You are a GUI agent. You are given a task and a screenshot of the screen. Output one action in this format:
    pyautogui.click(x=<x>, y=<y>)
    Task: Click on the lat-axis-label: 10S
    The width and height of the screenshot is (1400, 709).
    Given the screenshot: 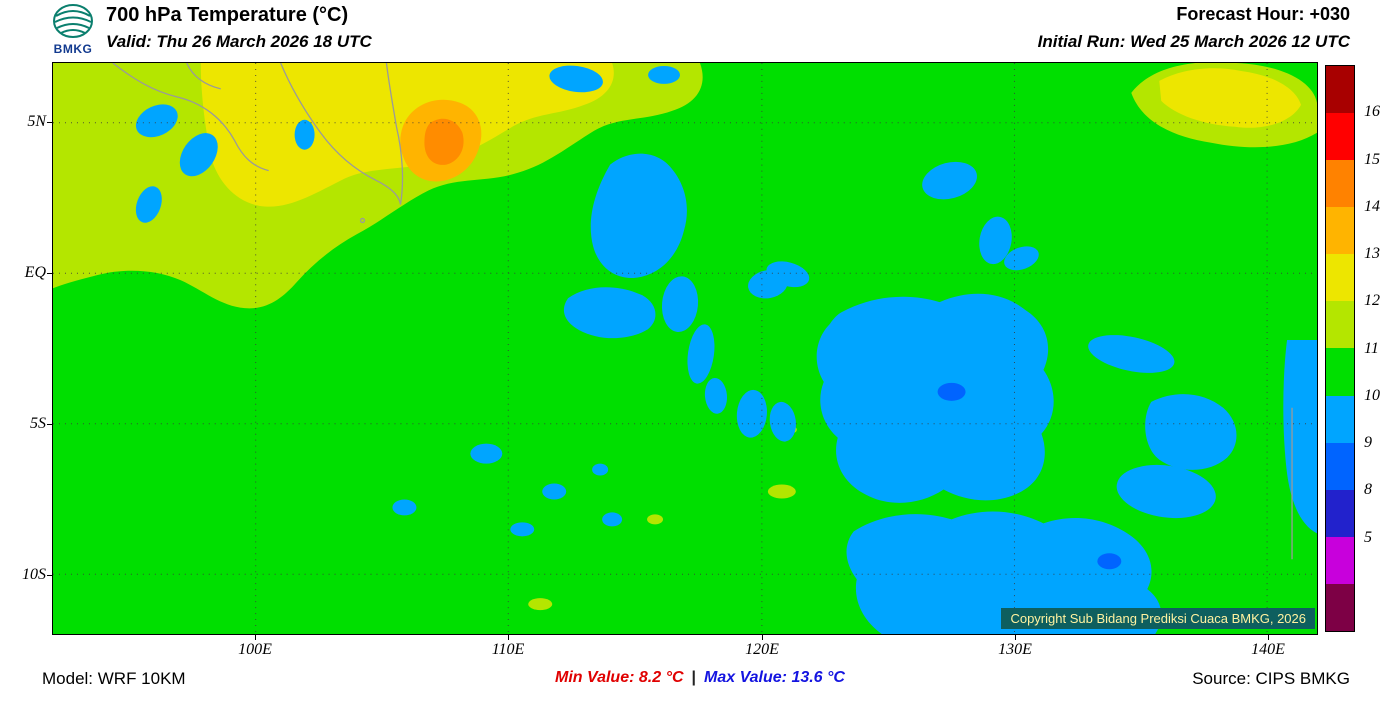 What is the action you would take?
    pyautogui.click(x=34, y=574)
    